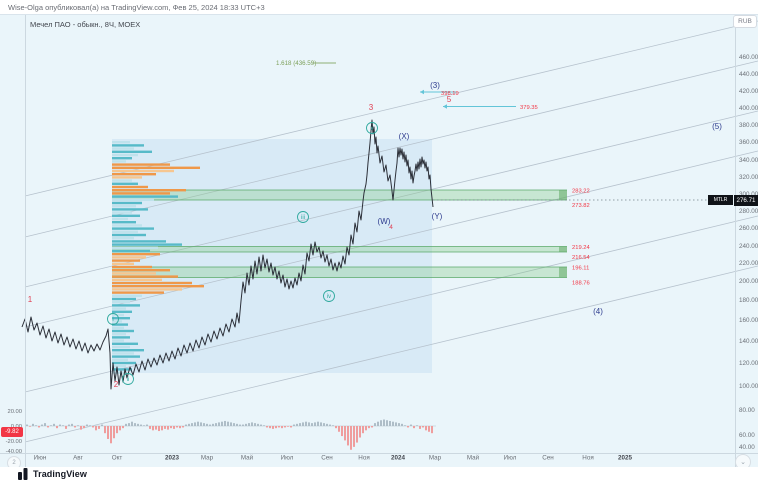 This screenshot has height=481, width=758. Describe the element at coordinates (748, 246) in the screenshot. I see `price-axis-tick: 240.00` at that location.